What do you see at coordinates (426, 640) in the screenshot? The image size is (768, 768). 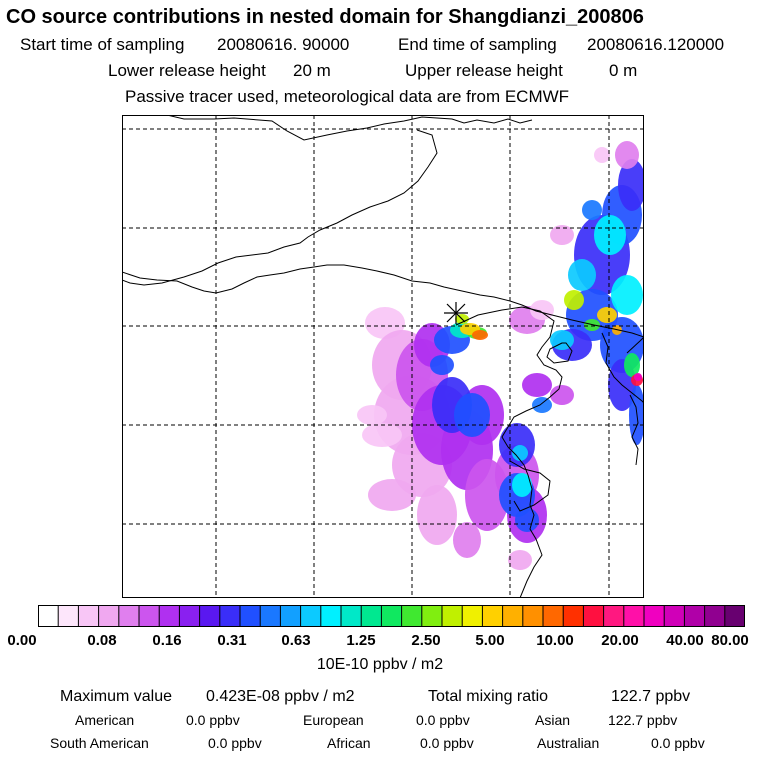 I see `colorbar-tick-label: 2.50` at bounding box center [426, 640].